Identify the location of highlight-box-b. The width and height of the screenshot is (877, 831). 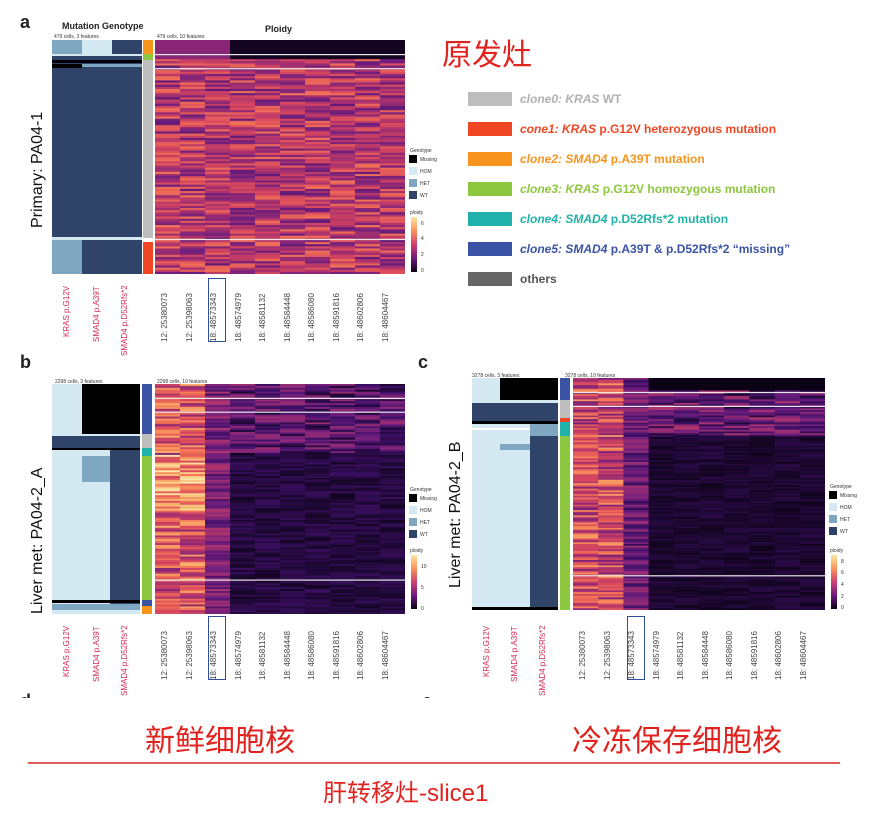
(217, 648).